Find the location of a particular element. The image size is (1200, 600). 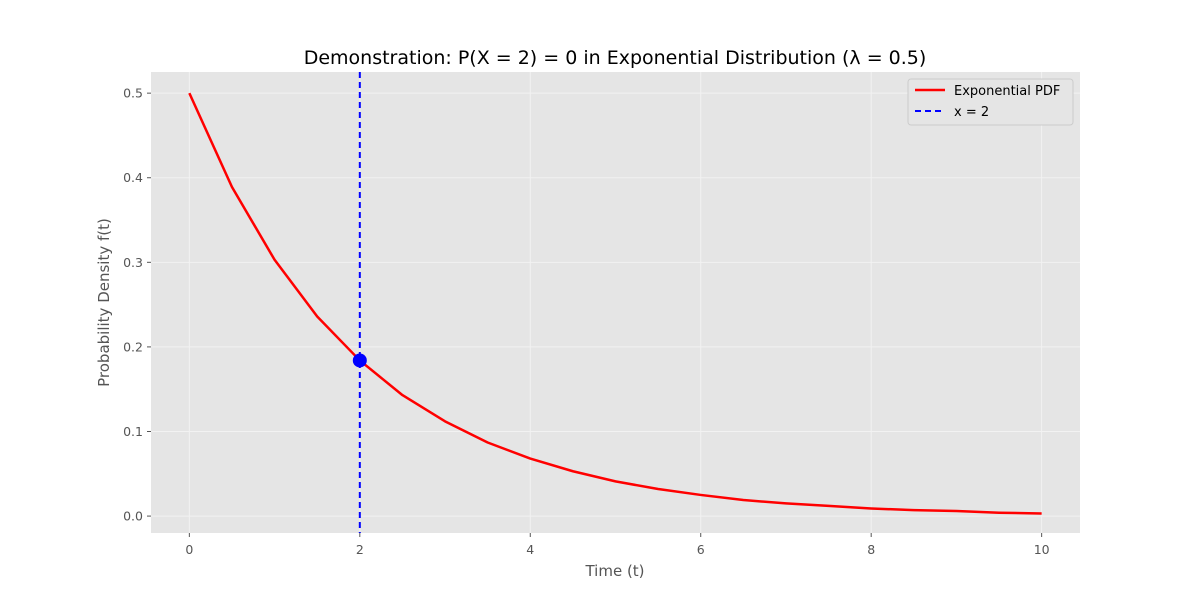

y-tick-label: 0.2 is located at coordinates (133, 346).